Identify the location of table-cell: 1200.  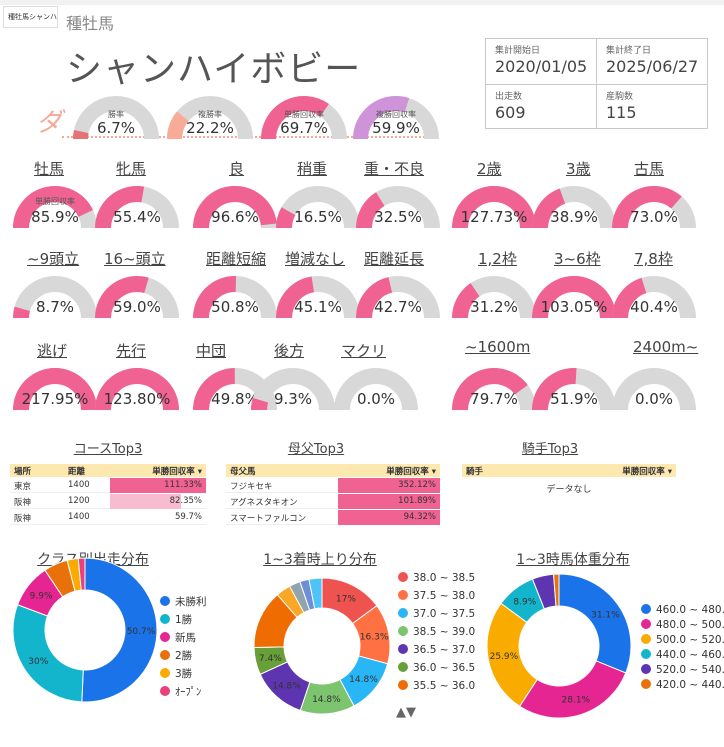
(79, 501).